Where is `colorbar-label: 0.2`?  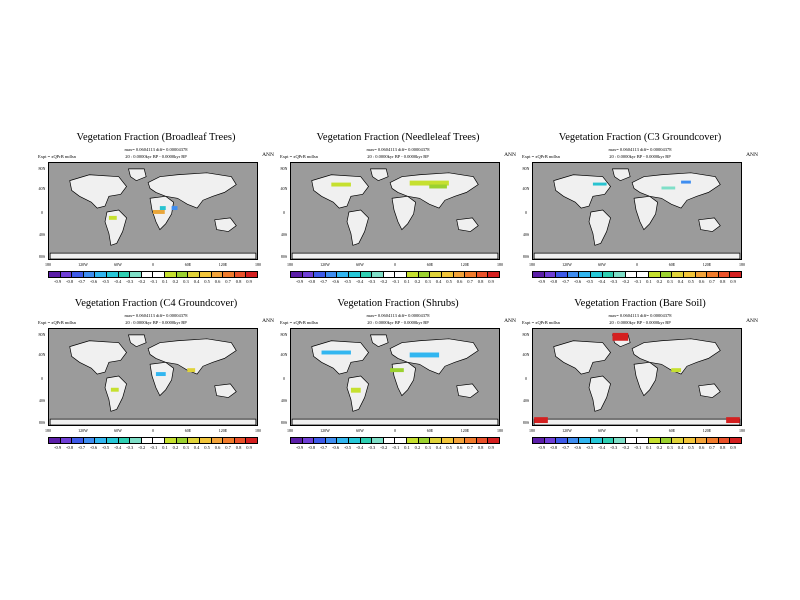
colorbar-label: 0.2 is located at coordinates (175, 447).